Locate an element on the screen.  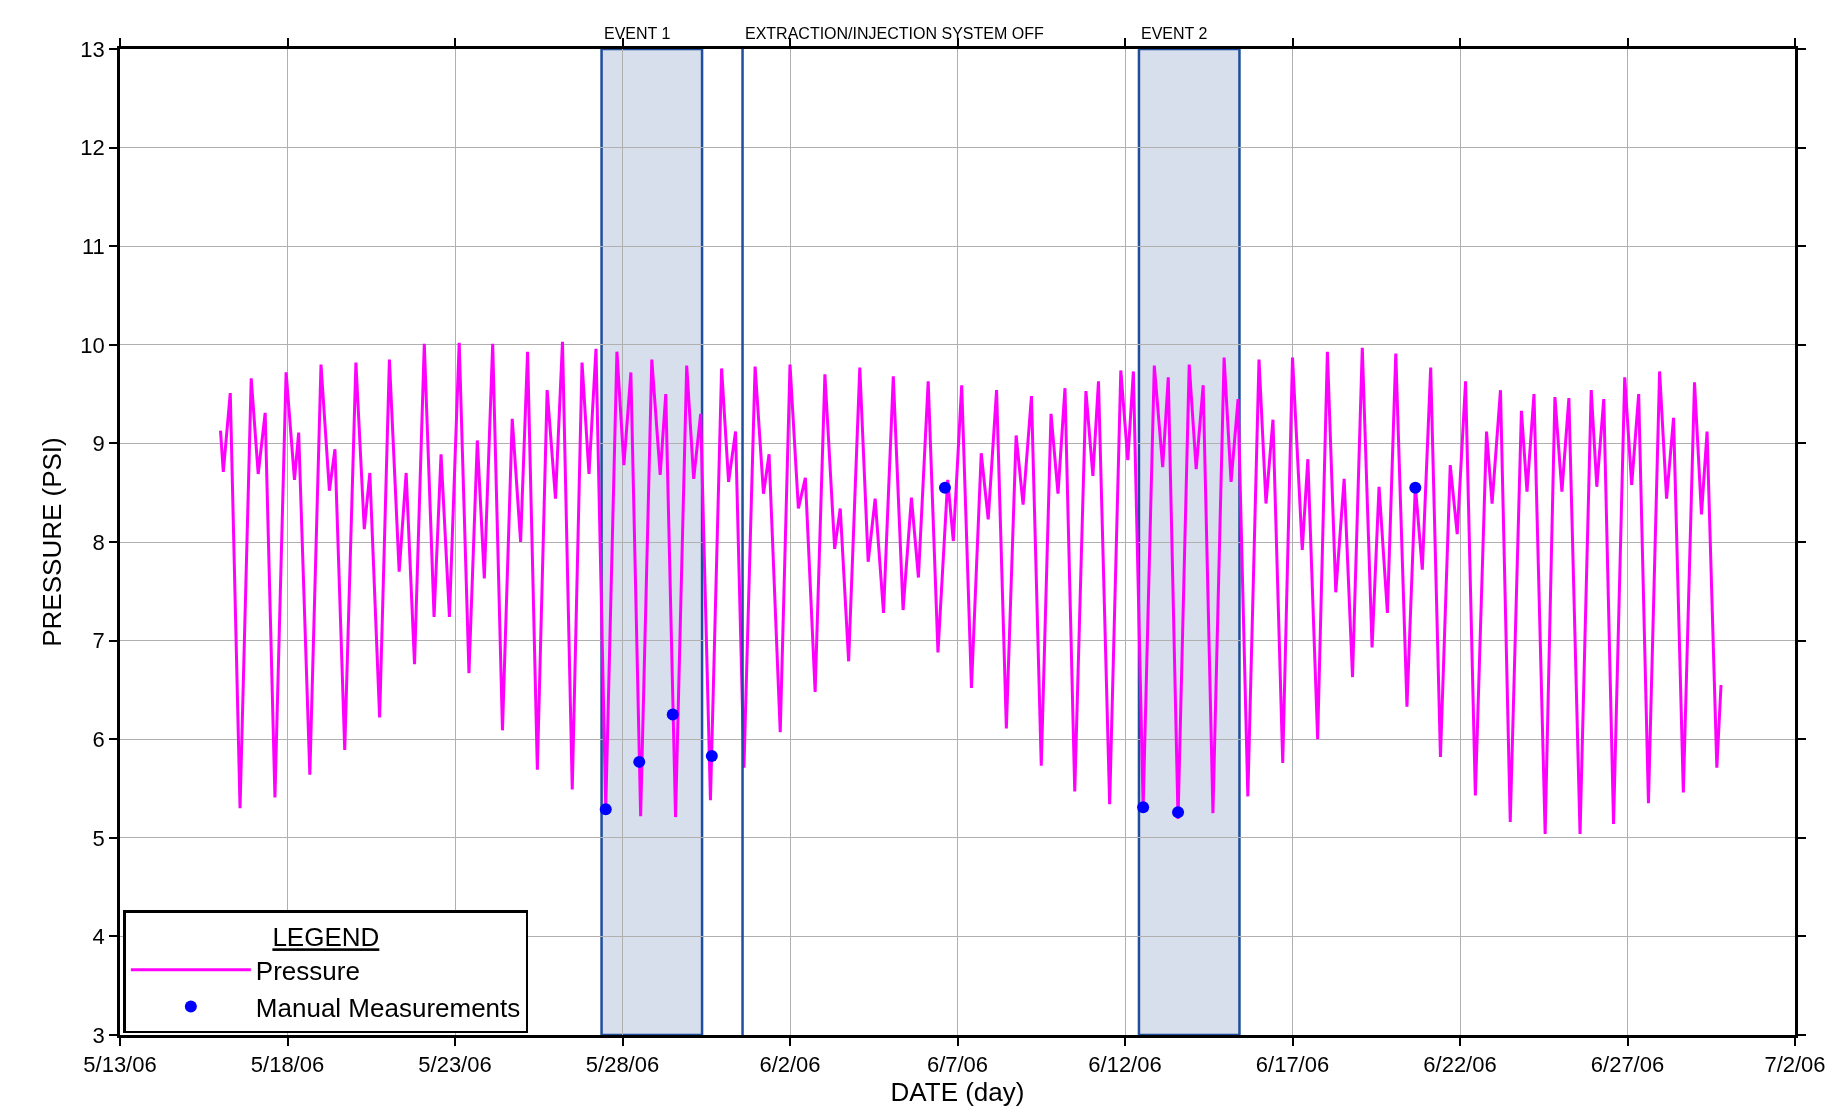
band-label: EVENT 2 is located at coordinates (1174, 33).